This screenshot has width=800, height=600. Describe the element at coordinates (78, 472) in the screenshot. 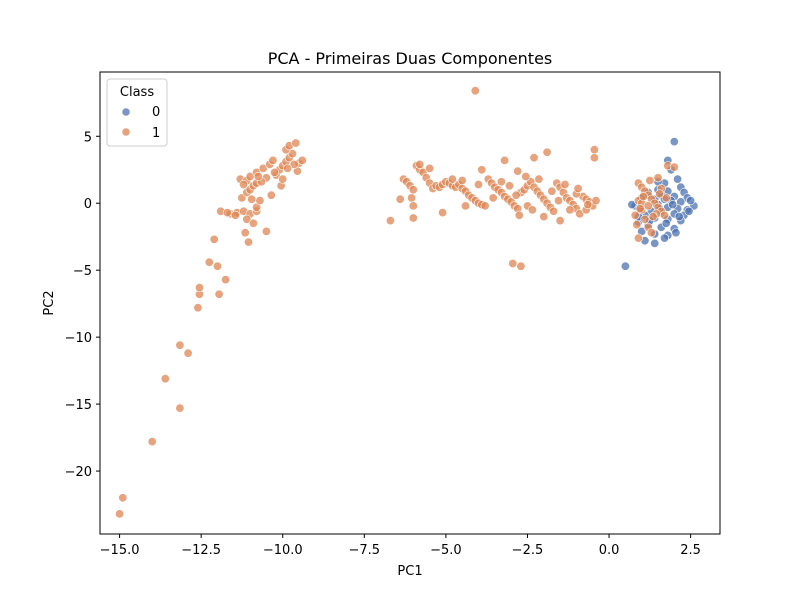

I see `y-tick-label: −20` at that location.